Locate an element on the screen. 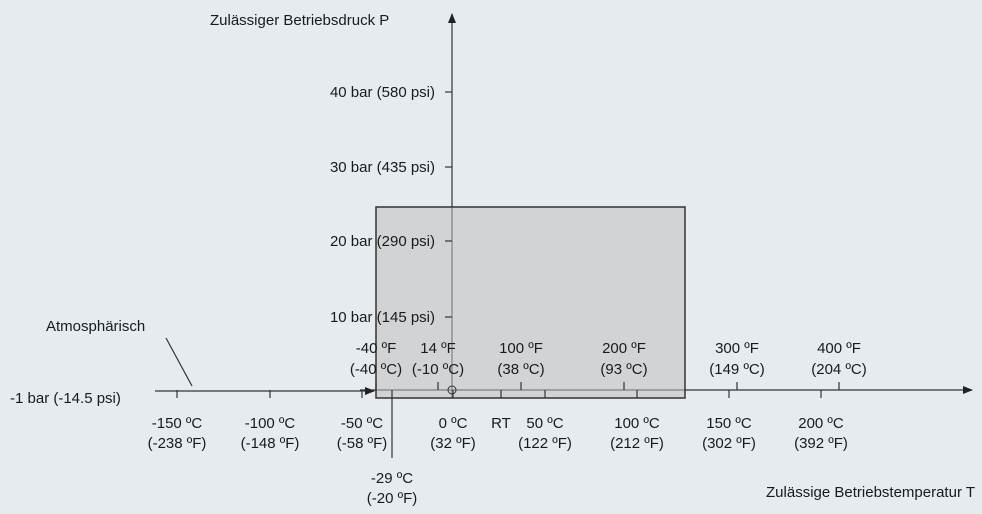 This screenshot has width=982, height=514. x-tick-label: (-10 ºC) is located at coordinates (438, 369).